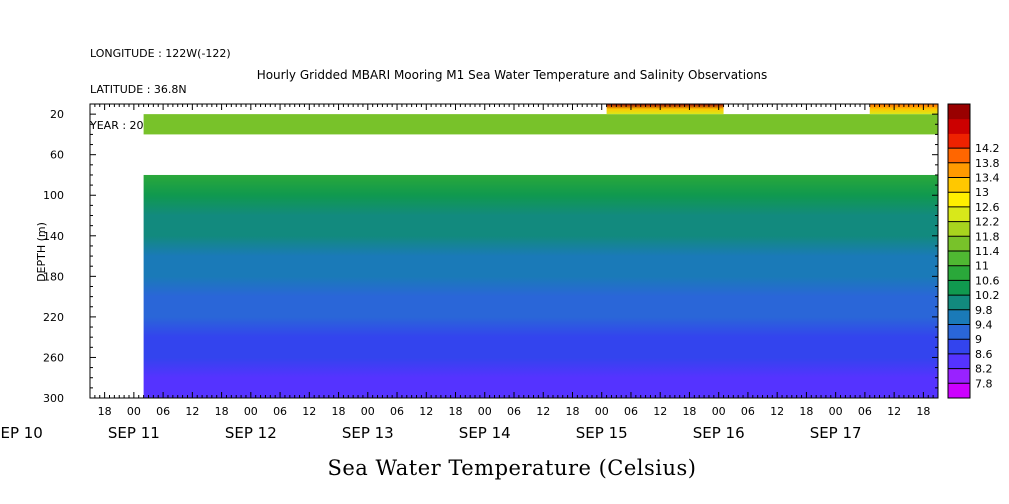 The width and height of the screenshot is (1009, 504). What do you see at coordinates (987, 236) in the screenshot?
I see `colorbar-label: 11.8` at bounding box center [987, 236].